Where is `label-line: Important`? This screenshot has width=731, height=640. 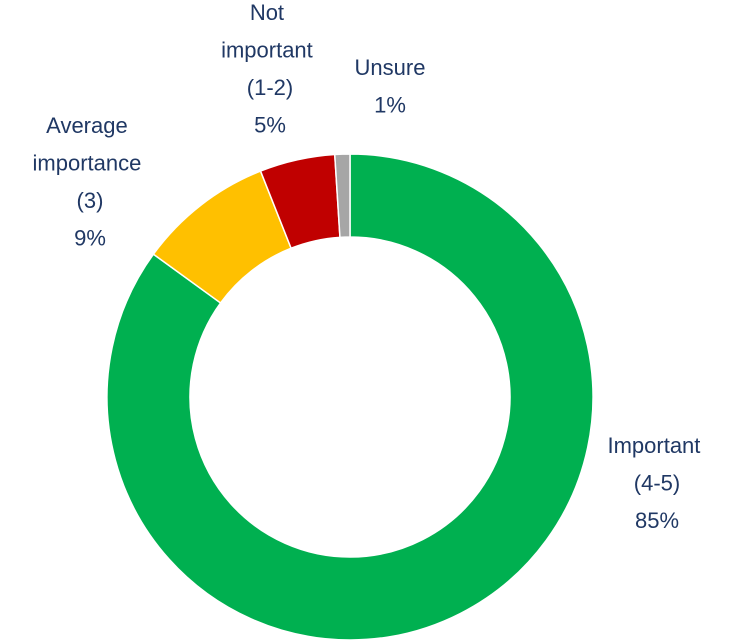
label-line: Important is located at coordinates (656, 445).